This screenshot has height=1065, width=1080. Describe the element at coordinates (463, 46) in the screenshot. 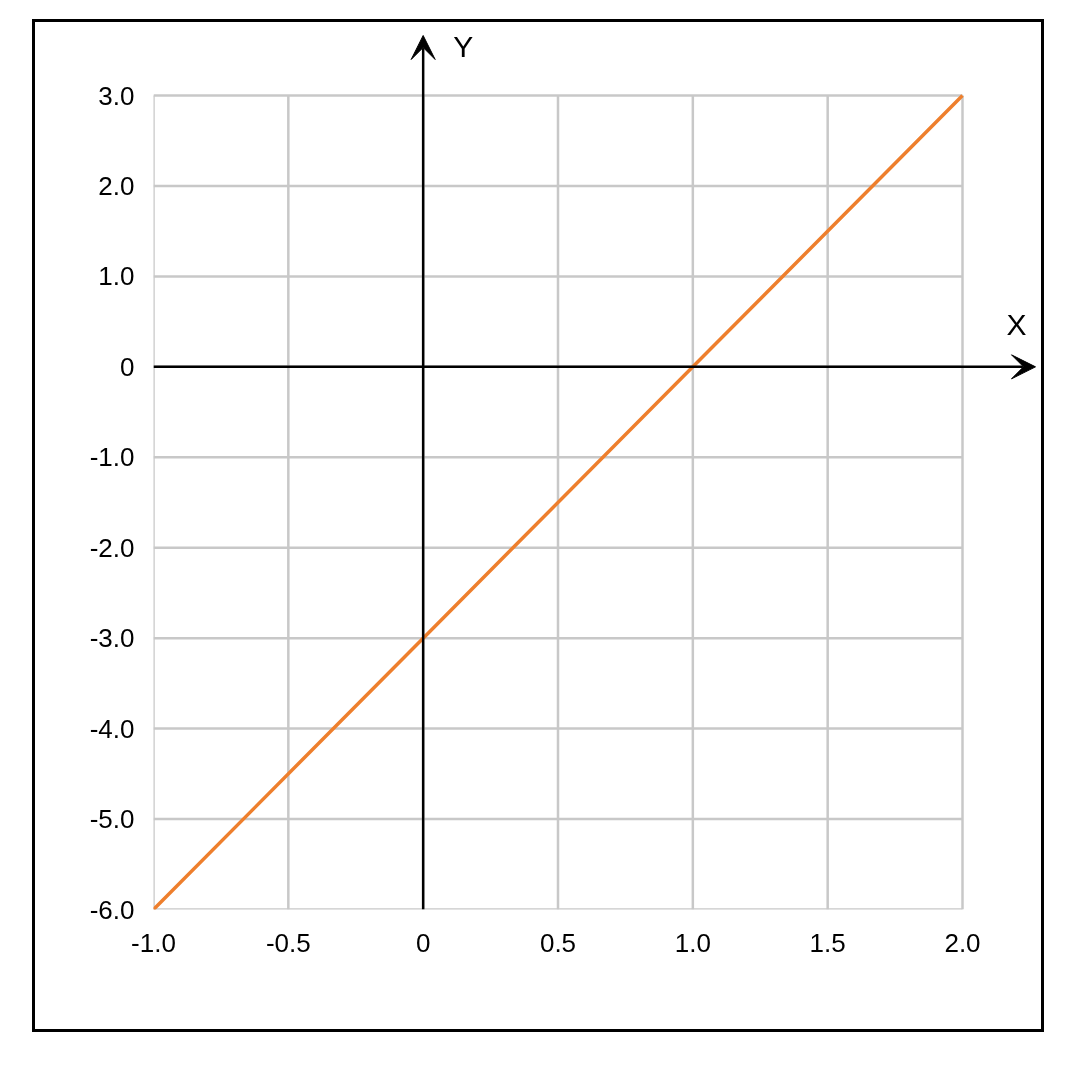

I see `y-axis-title: Y` at that location.